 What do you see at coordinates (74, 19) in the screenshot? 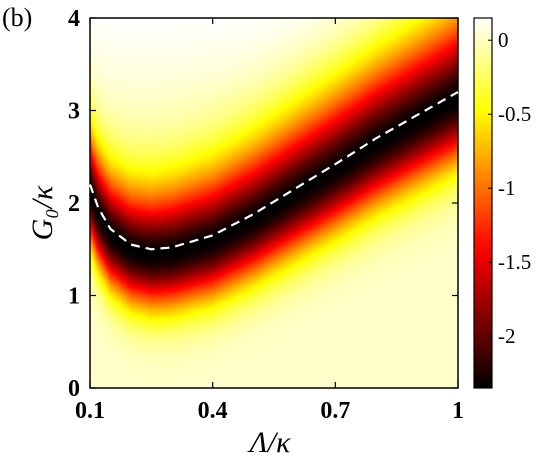
I see `y-tick-label: 4` at bounding box center [74, 19].